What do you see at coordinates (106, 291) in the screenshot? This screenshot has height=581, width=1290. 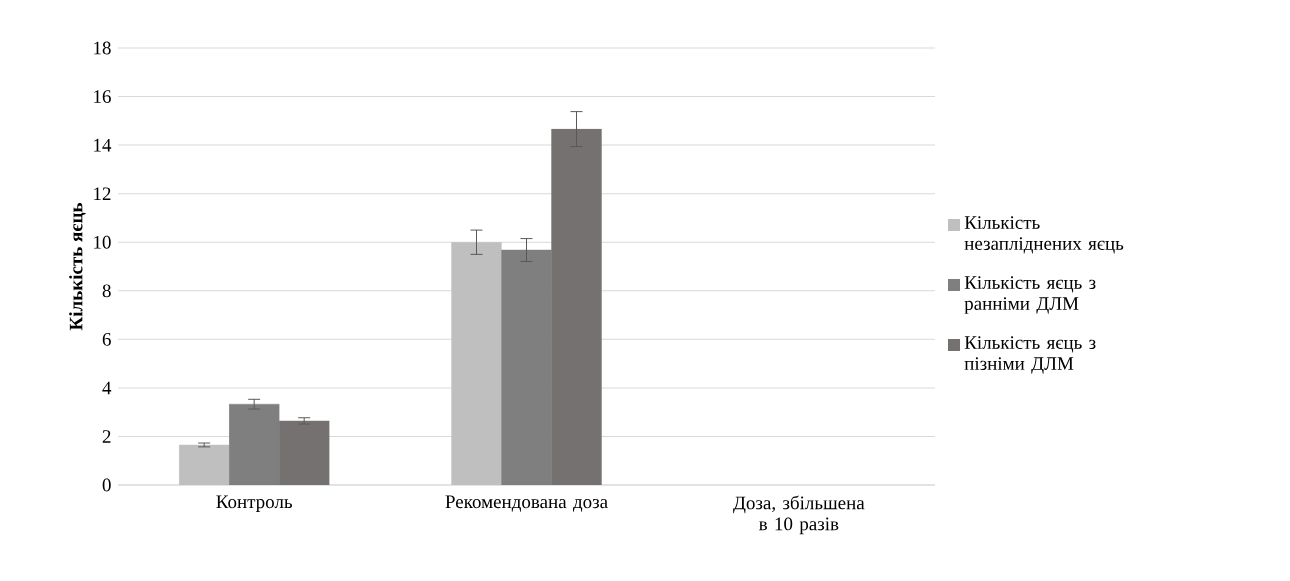 I see `y-tick-label: 8` at bounding box center [106, 291].